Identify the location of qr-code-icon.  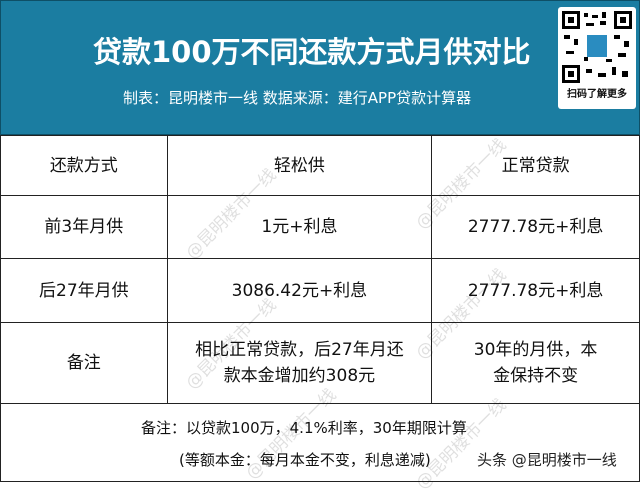
(597, 47).